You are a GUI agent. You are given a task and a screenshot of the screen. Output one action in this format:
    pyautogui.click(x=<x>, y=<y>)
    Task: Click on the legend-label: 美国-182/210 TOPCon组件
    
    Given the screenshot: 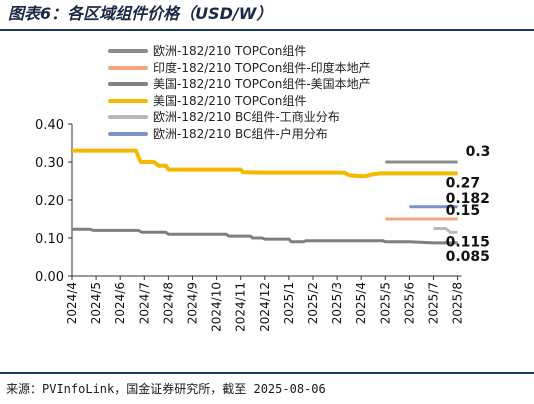 What is the action you would take?
    pyautogui.click(x=230, y=100)
    